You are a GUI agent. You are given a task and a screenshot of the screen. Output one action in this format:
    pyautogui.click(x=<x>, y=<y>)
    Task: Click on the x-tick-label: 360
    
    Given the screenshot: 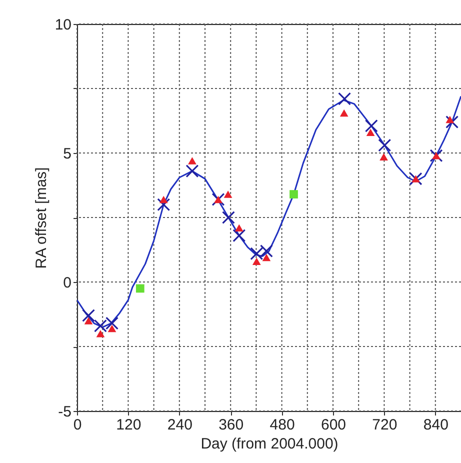 What is the action you would take?
    pyautogui.click(x=231, y=425)
    